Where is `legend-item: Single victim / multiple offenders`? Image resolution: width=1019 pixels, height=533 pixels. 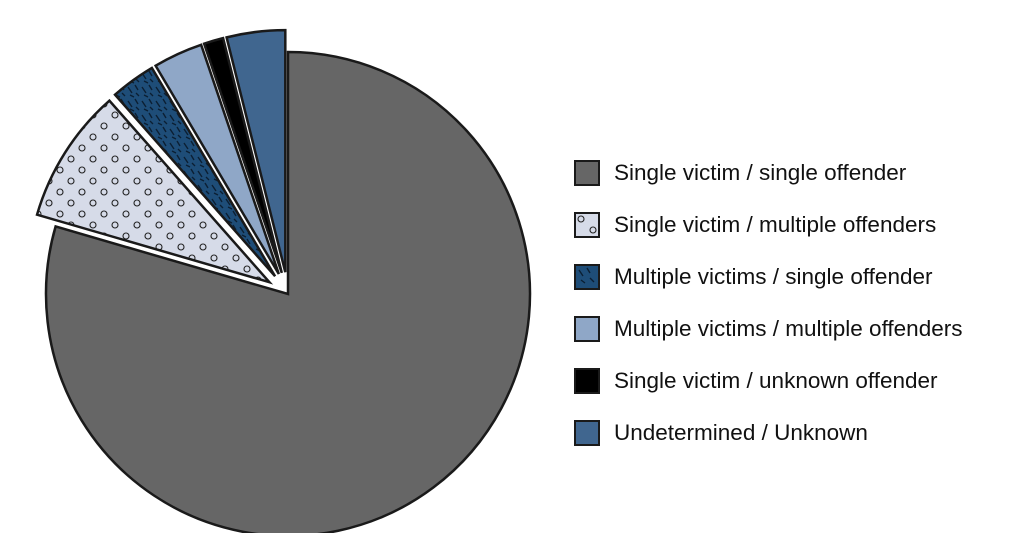
legend-item: Single victim / multiple offenders is located at coordinates (796, 225).